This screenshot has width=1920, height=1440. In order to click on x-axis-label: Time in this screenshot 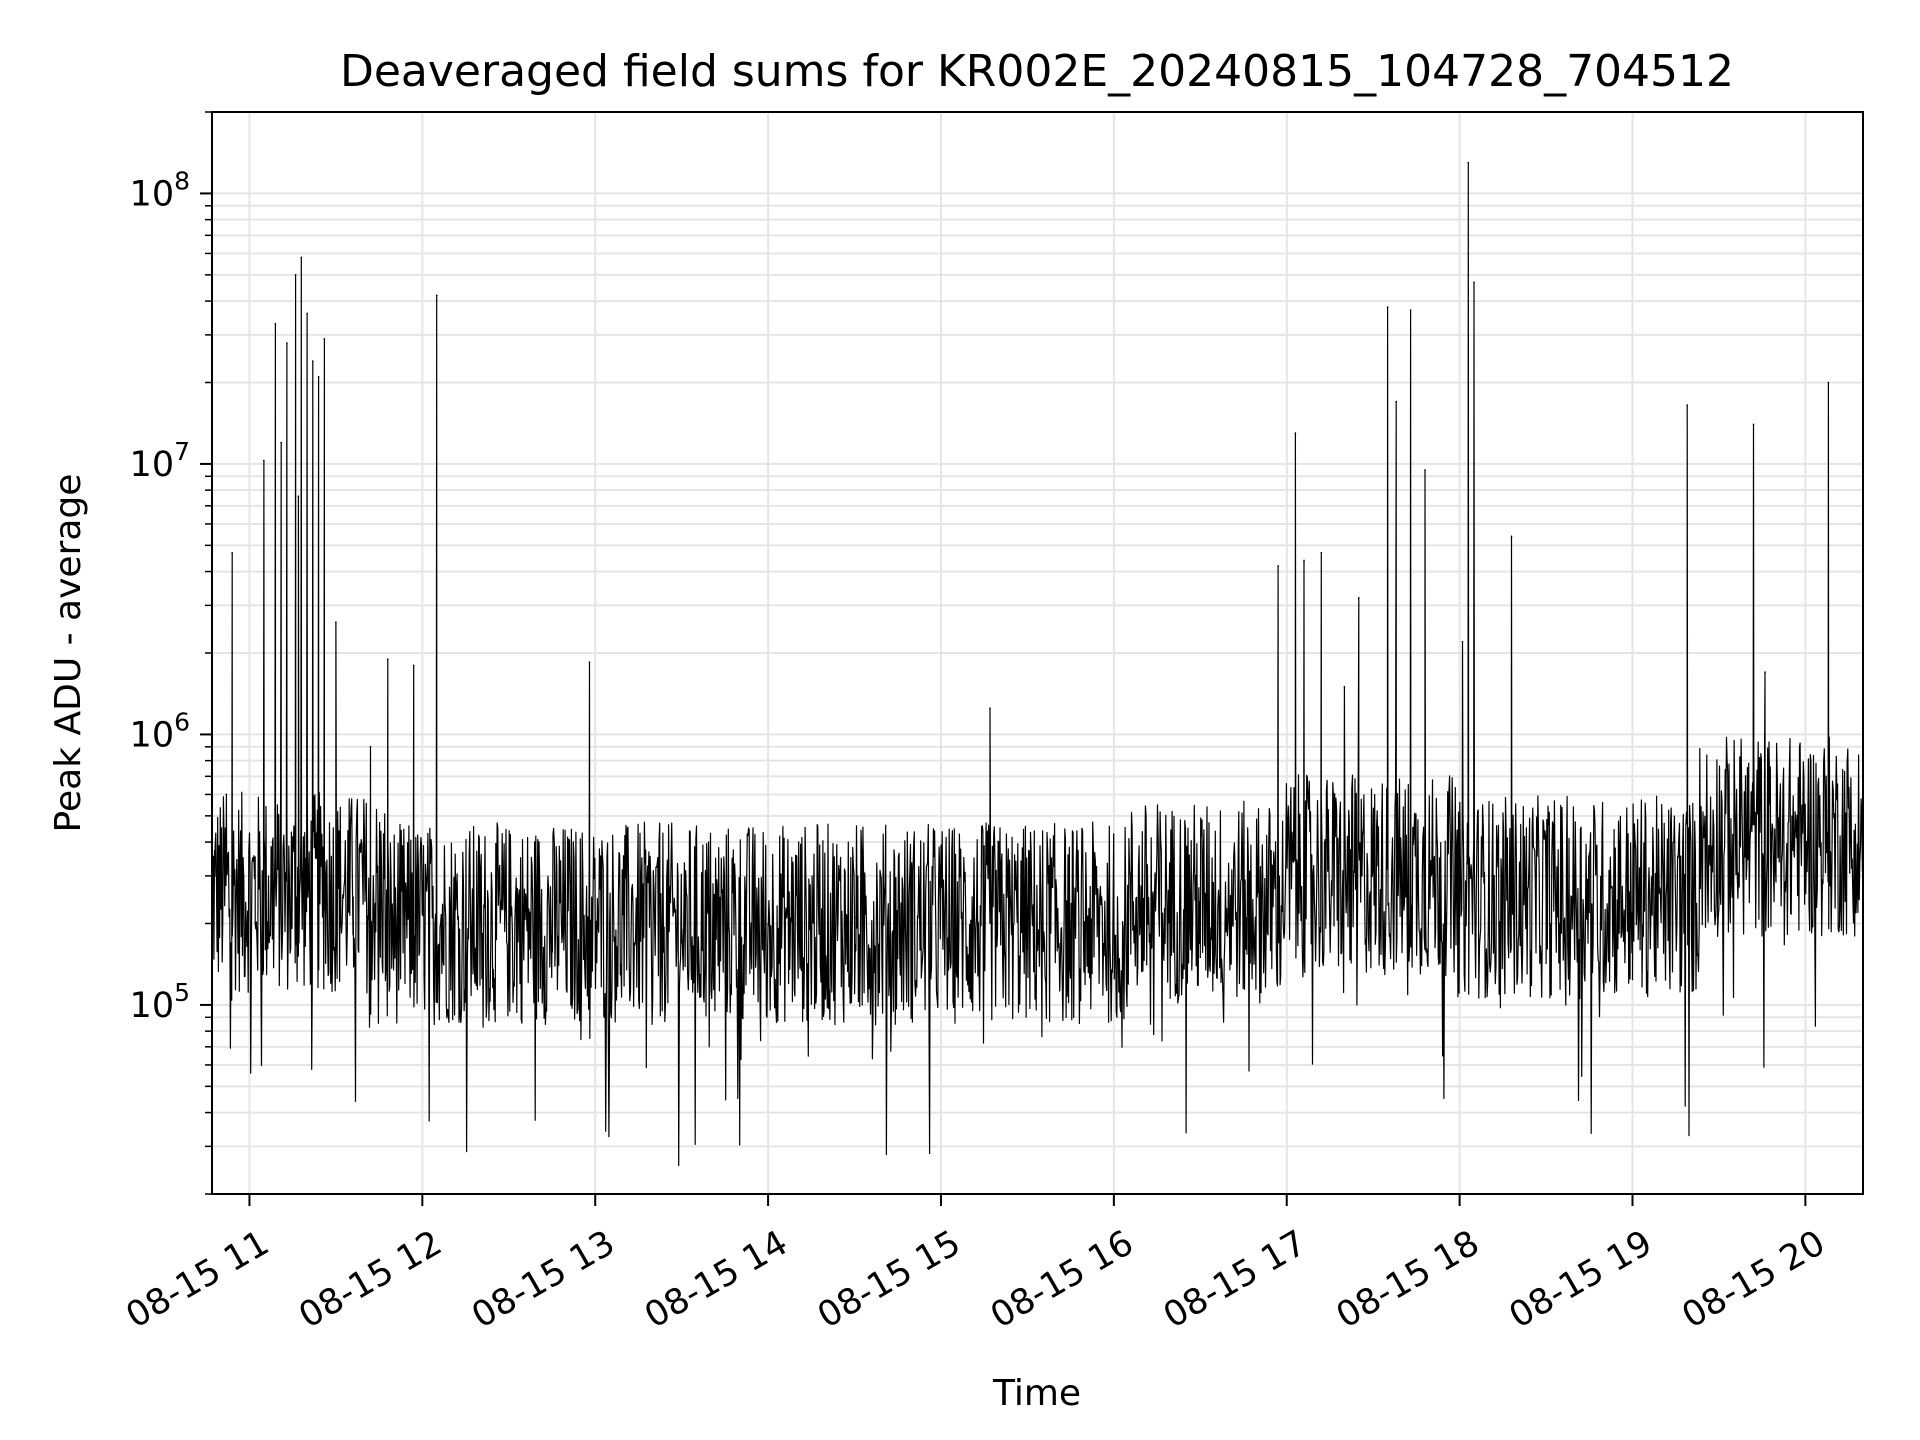, I will do `click(1036, 1393)`.